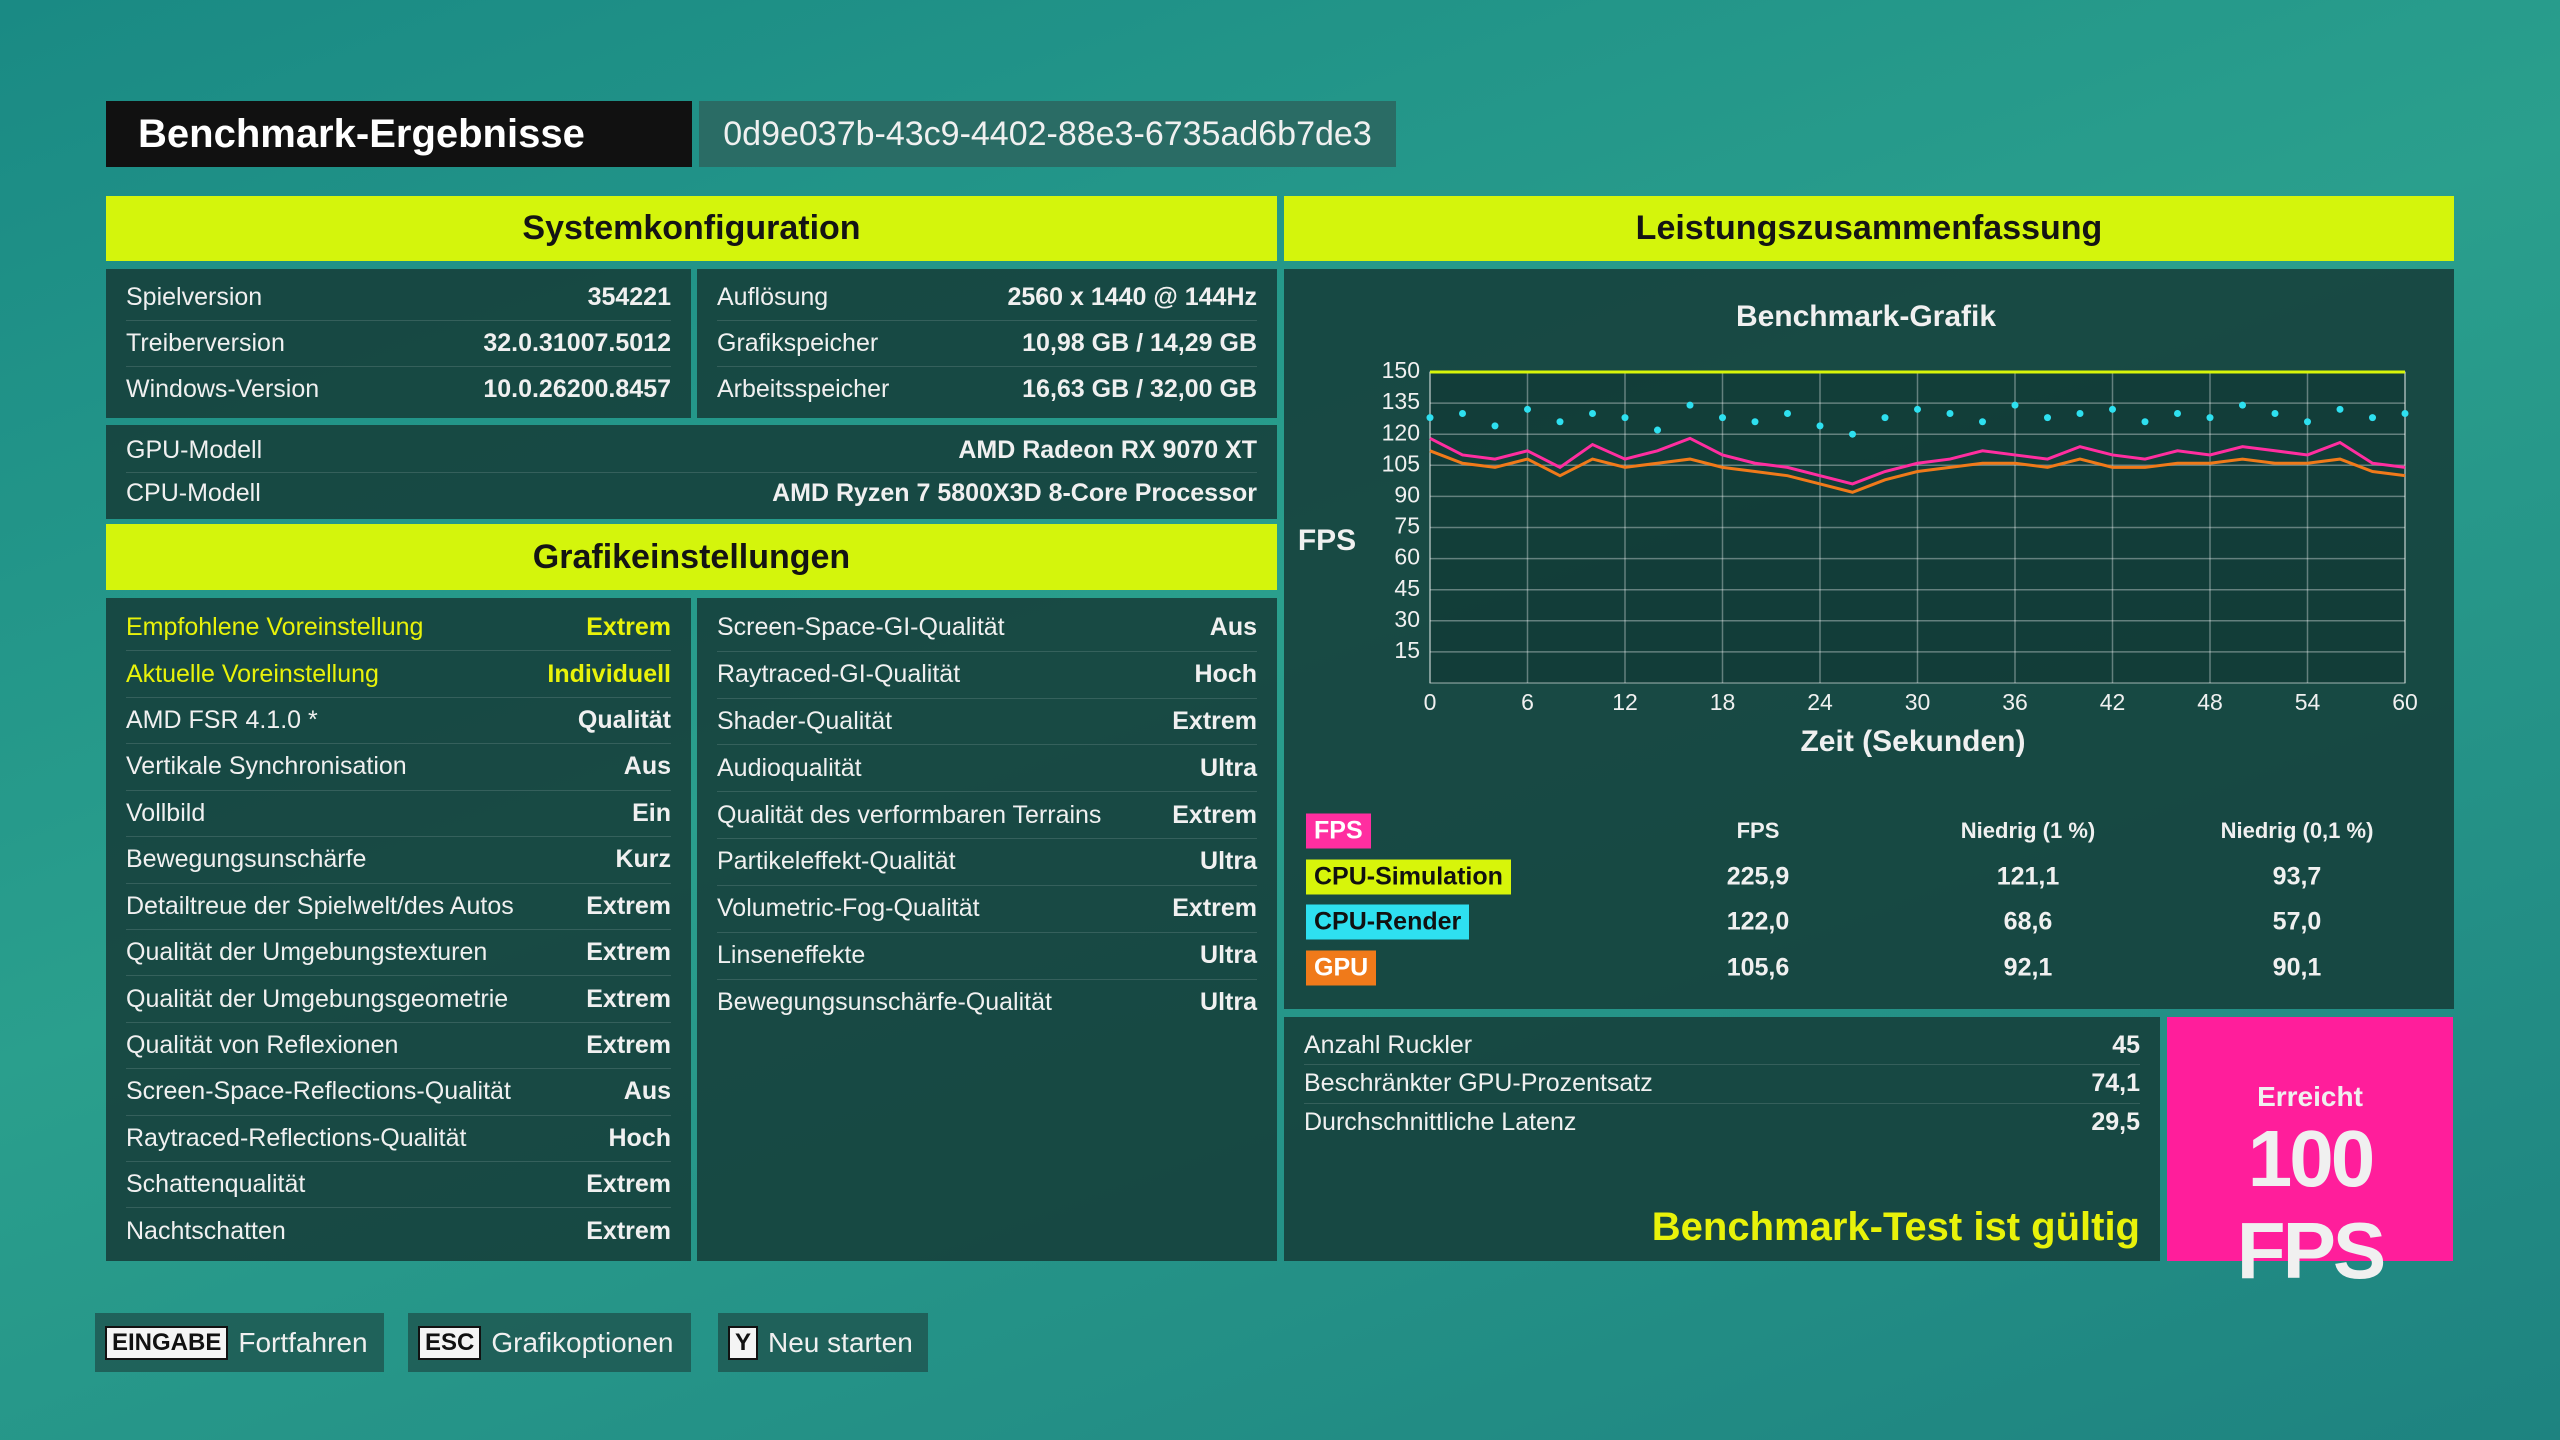 The image size is (2560, 1440). I want to click on table-cell: 121,1, so click(2028, 876).